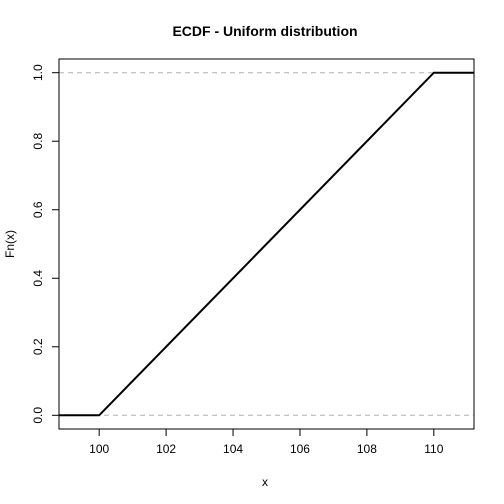 Image resolution: width=504 pixels, height=504 pixels. Describe the element at coordinates (266, 442) in the screenshot. I see `x-axis: 100 102 104 106 108 110` at that location.